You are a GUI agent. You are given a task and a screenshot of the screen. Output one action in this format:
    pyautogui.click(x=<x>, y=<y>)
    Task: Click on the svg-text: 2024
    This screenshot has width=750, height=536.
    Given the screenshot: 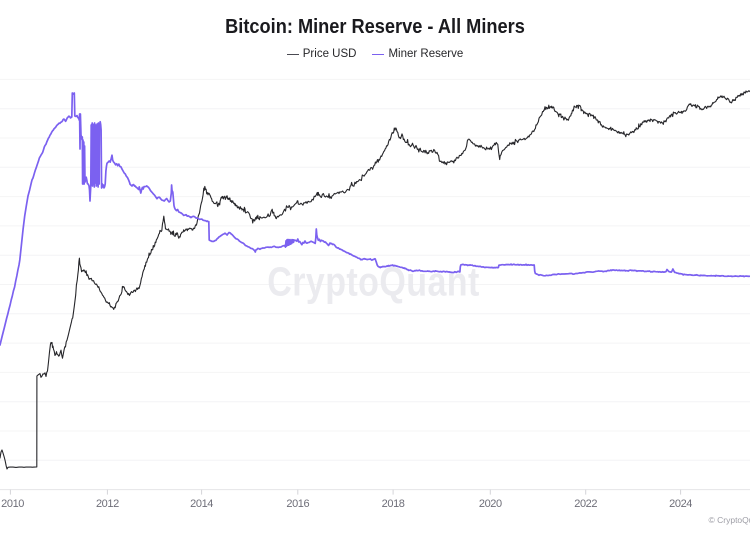 What is the action you would take?
    pyautogui.click(x=680, y=504)
    